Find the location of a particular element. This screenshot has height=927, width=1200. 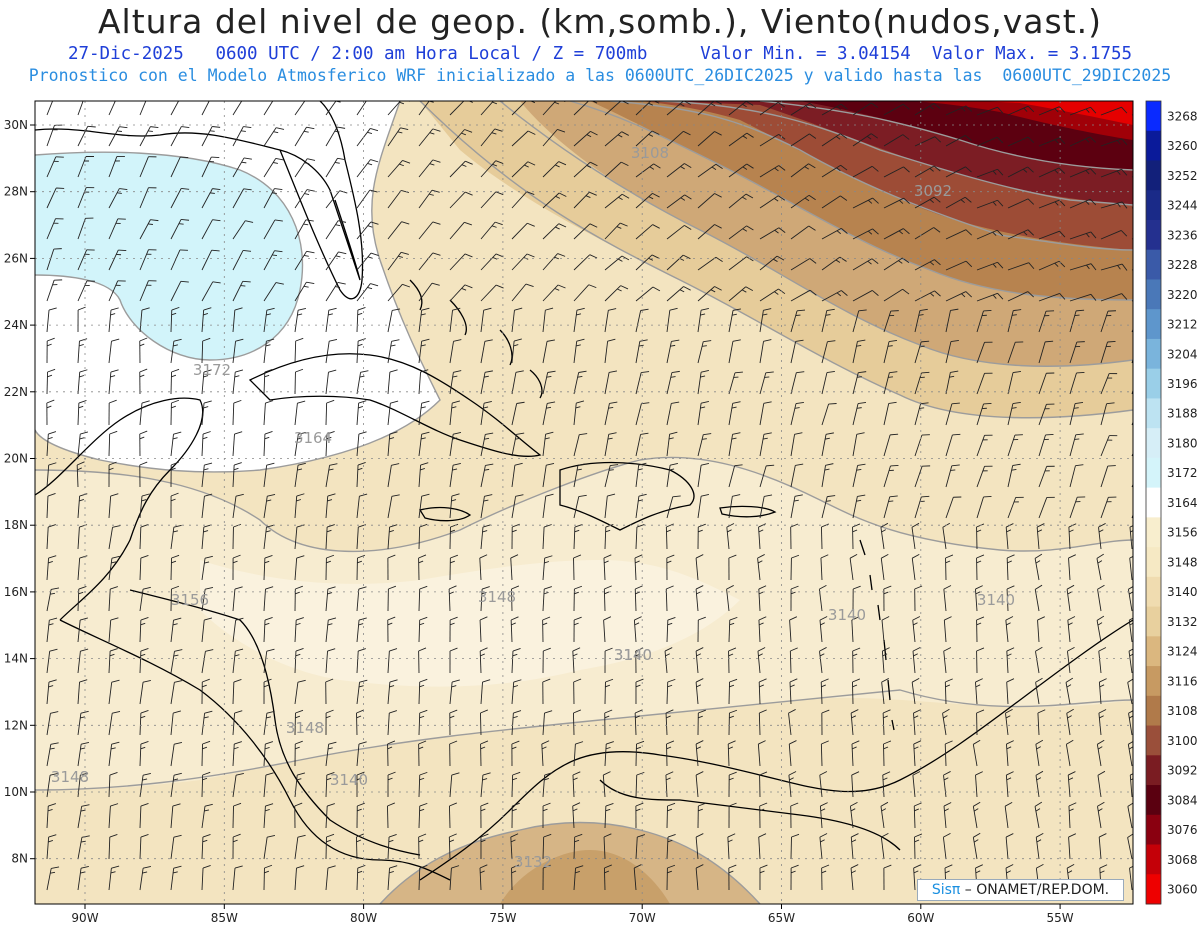

colorbar-label: 3116 is located at coordinates (1182, 681).